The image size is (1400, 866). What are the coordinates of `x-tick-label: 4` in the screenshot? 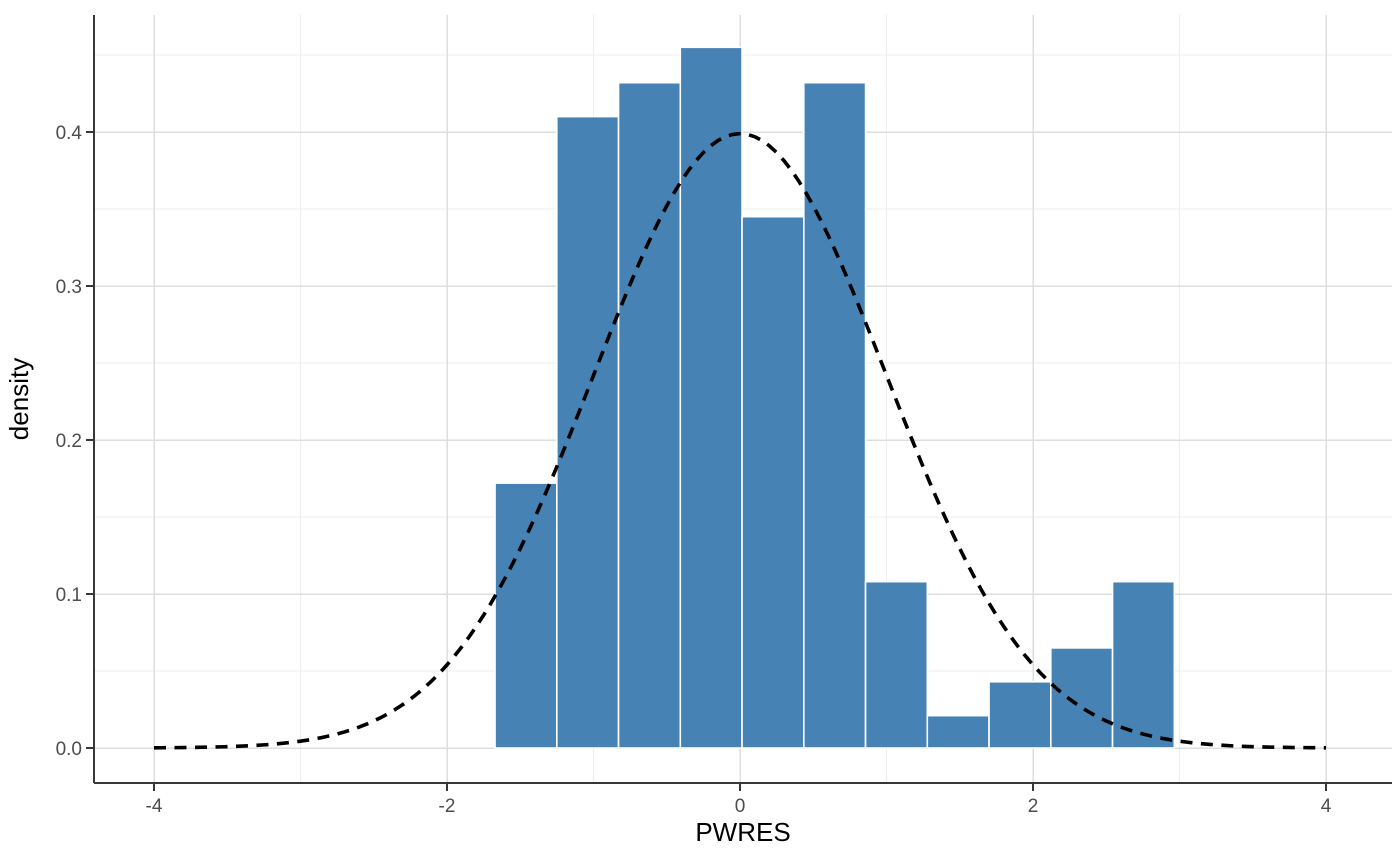 It's located at (1326, 806).